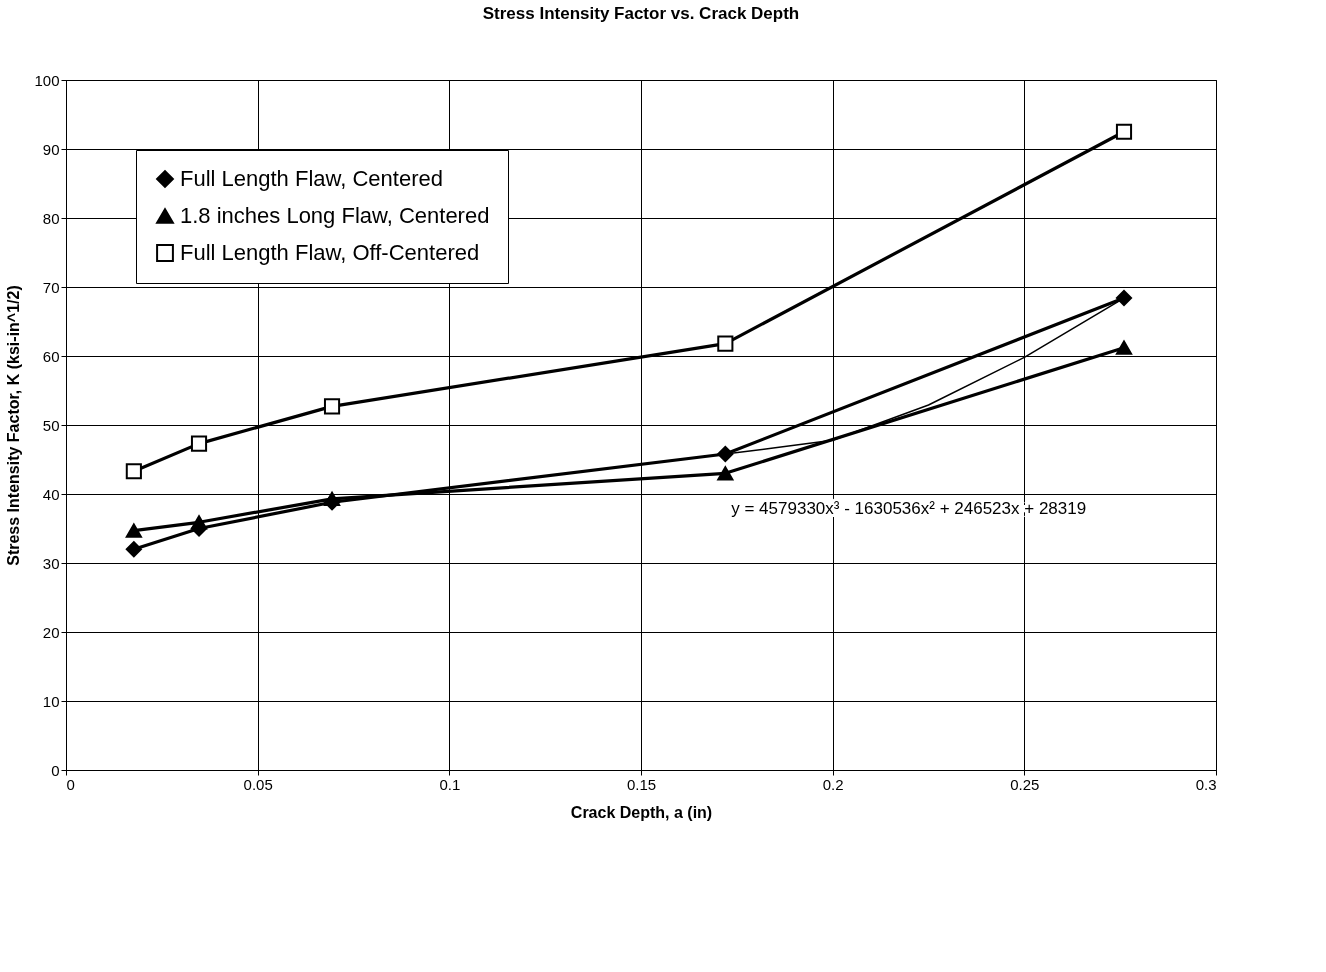 This screenshot has width=1326, height=972. Describe the element at coordinates (51, 356) in the screenshot. I see `y-tick-label: 60` at that location.